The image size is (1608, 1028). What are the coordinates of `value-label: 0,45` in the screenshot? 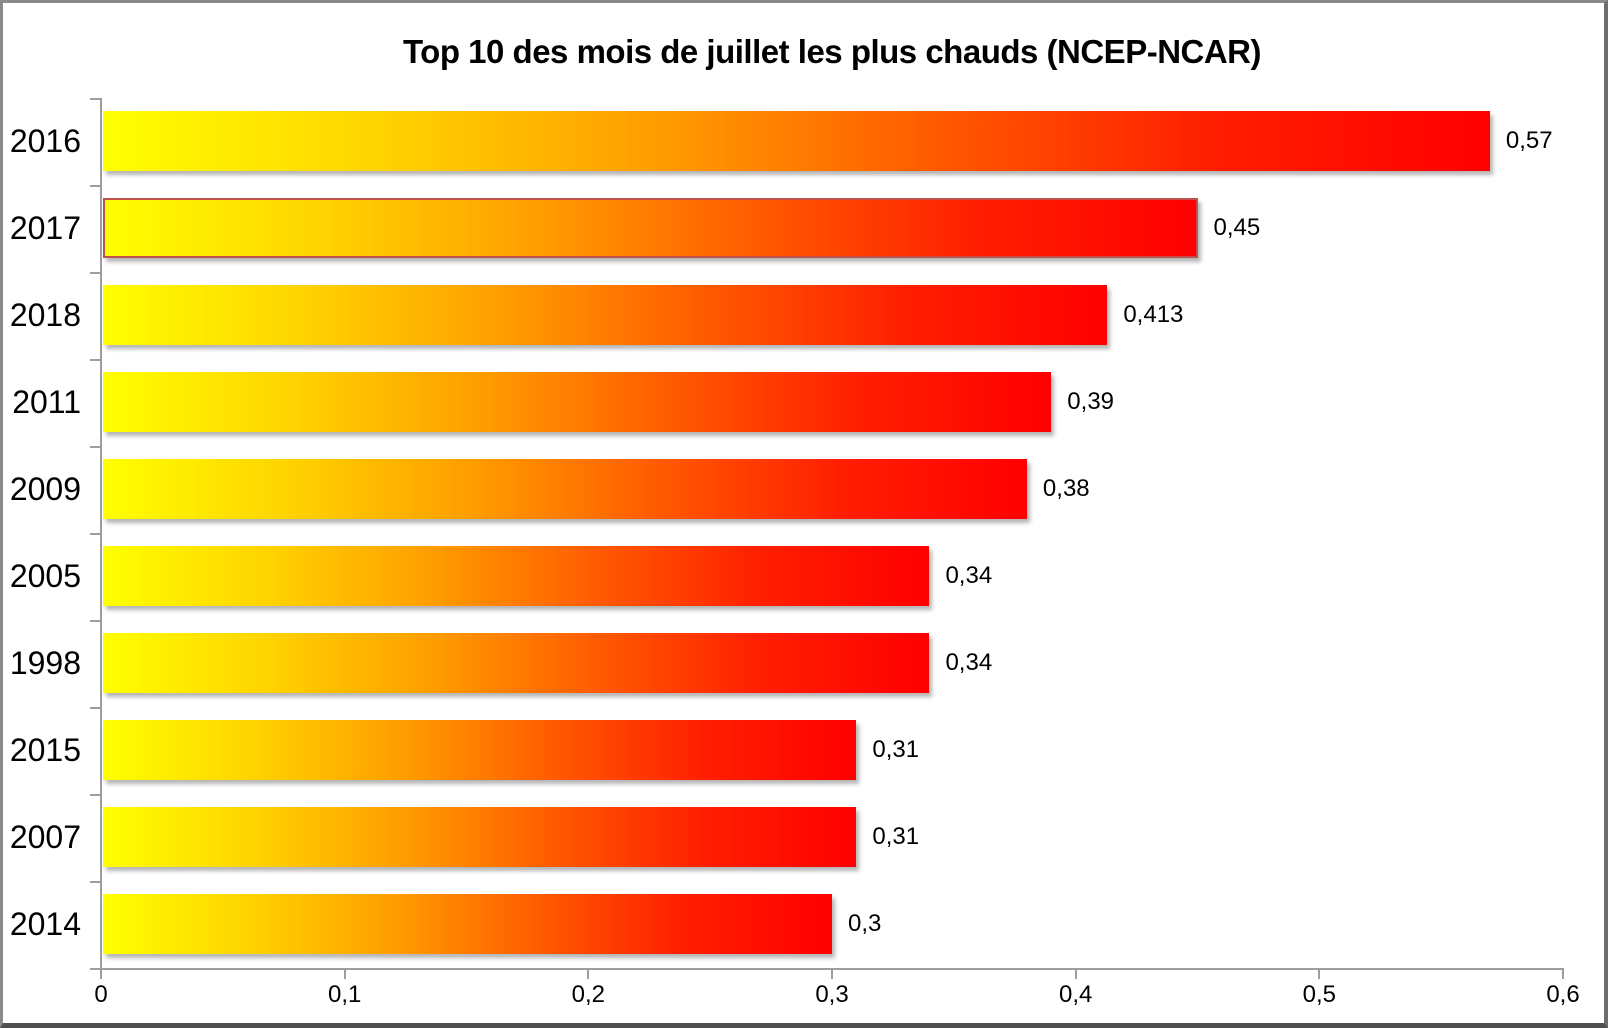 It's located at (1237, 227).